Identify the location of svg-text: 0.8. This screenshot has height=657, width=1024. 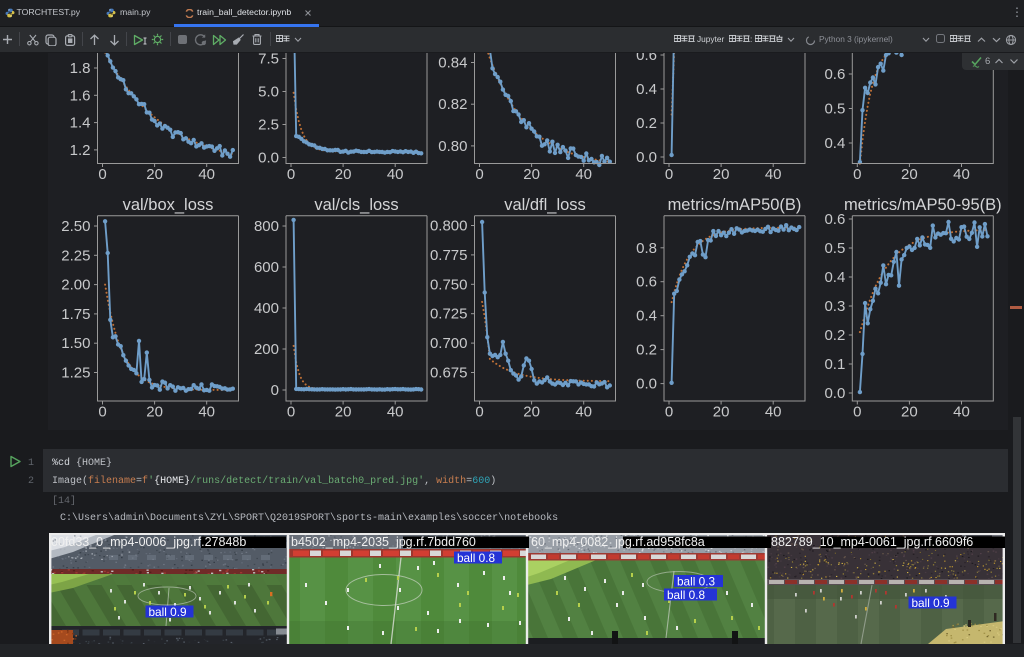
(646, 248).